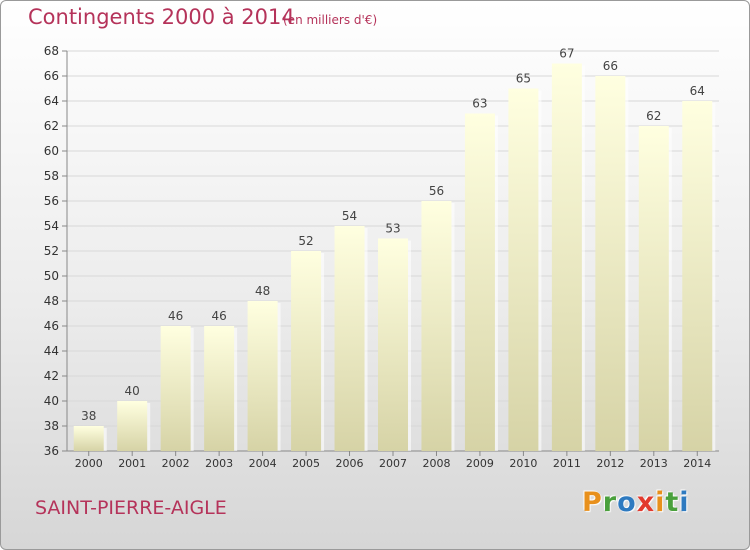 The image size is (750, 550). I want to click on y-tick-label: 46, so click(51, 326).